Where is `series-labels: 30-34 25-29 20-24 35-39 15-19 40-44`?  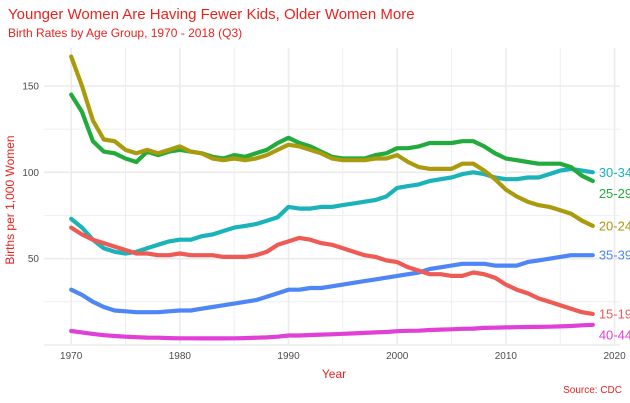
series-labels: 30-34 25-29 20-24 35-39 15-19 40-44 is located at coordinates (614, 254).